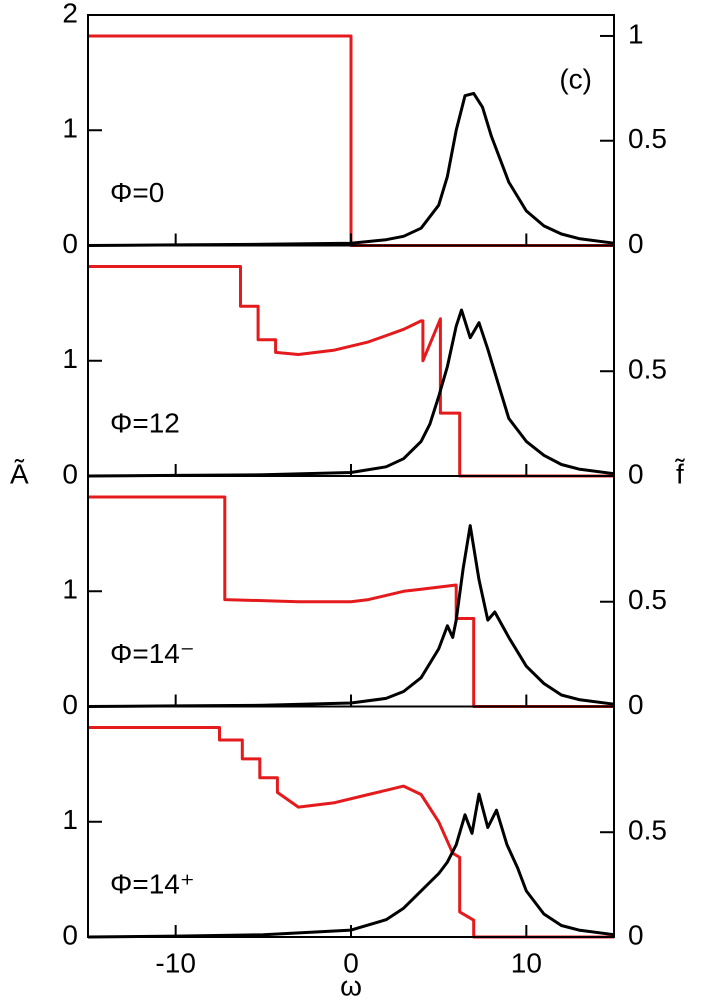 This screenshot has height=1000, width=706. What do you see at coordinates (70, 14) in the screenshot?
I see `y-tick-label: 2` at bounding box center [70, 14].